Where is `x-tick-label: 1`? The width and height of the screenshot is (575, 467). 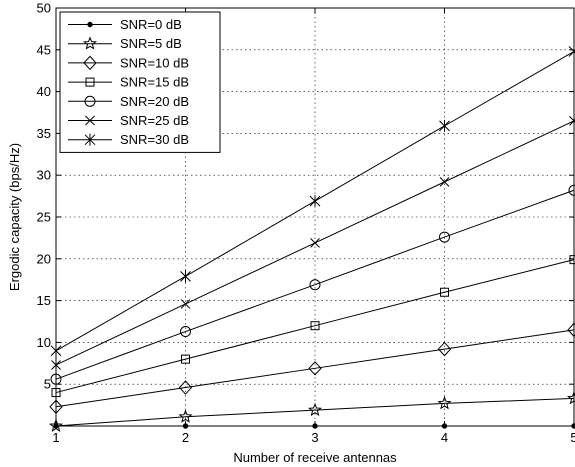
x-tick-label: 1 is located at coordinates (55, 437).